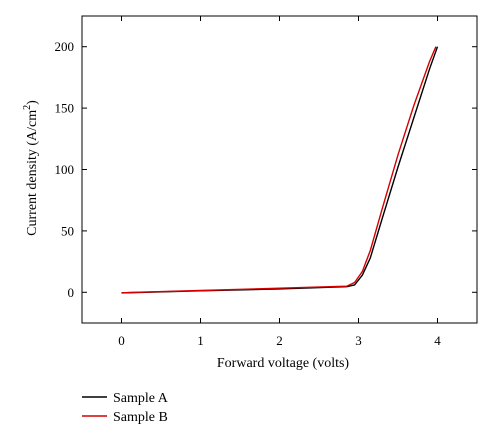 Image resolution: width=500 pixels, height=442 pixels. What do you see at coordinates (67, 230) in the screenshot?
I see `y-tick-label: 50` at bounding box center [67, 230].